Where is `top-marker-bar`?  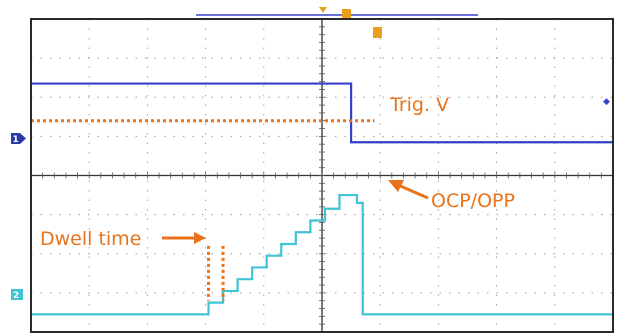
top-marker-bar is located at coordinates (337, 22).